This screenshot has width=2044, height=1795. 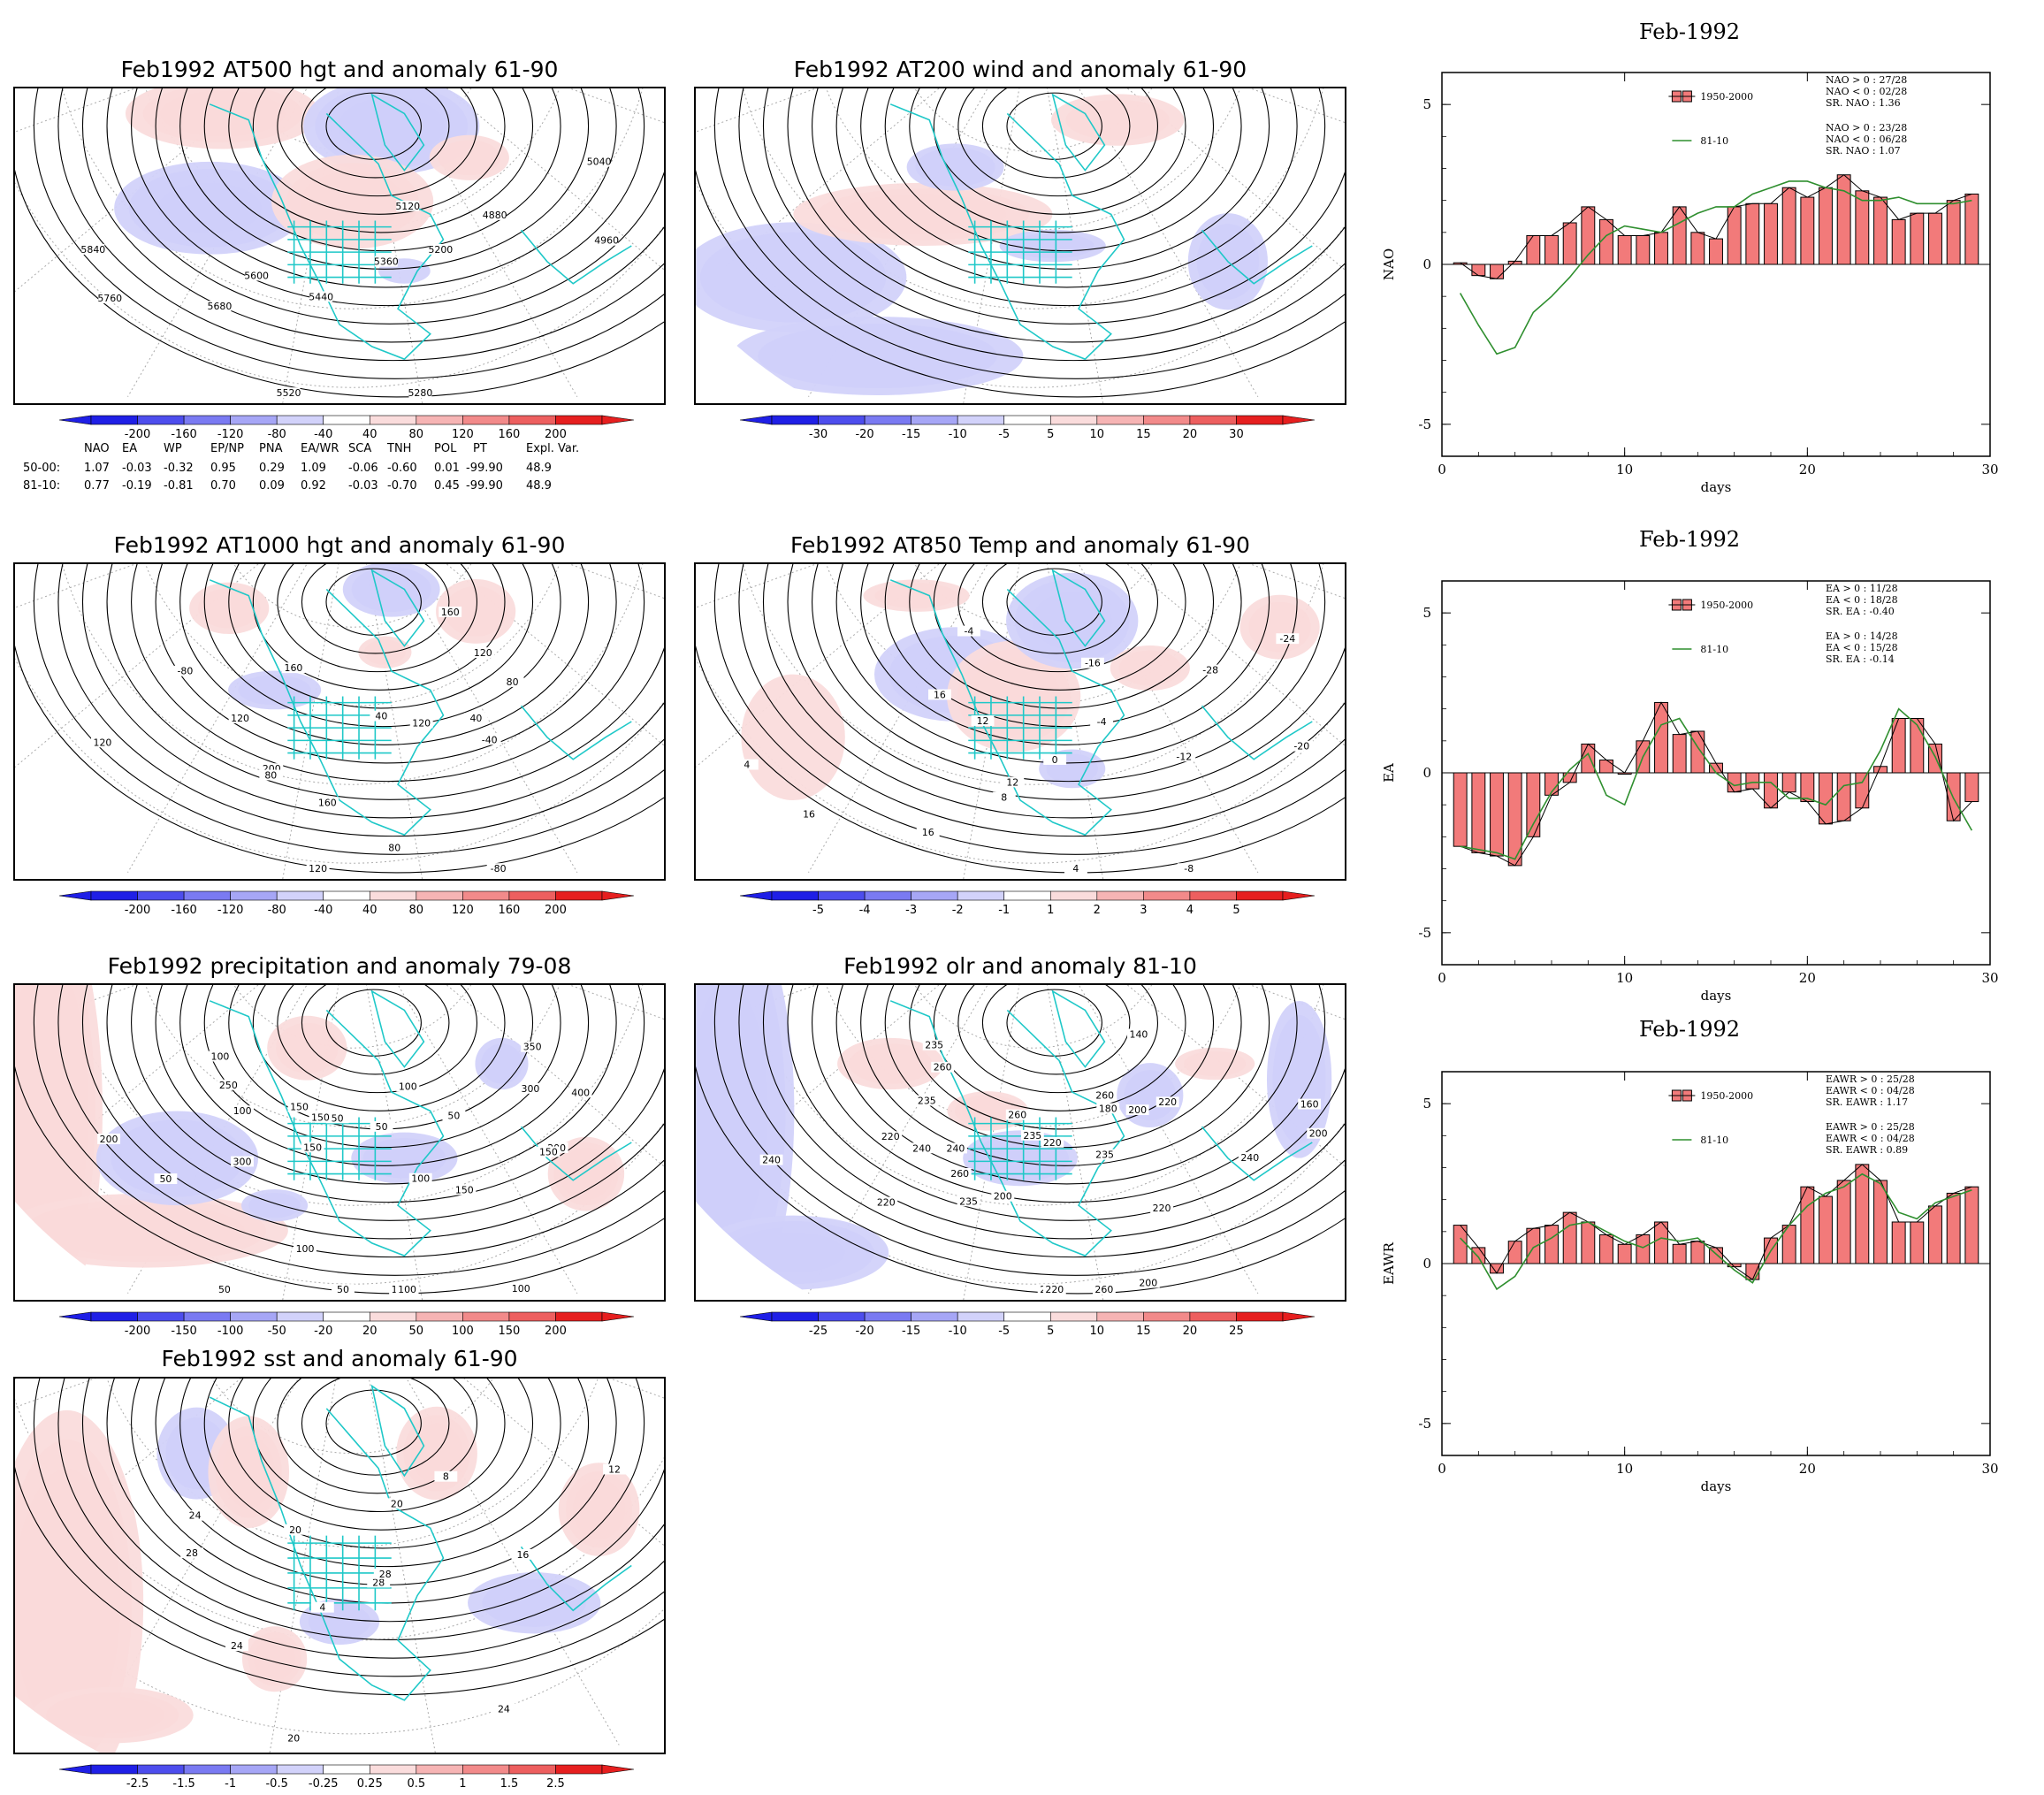 I want to click on contour-label: 240, so click(x=956, y=1148).